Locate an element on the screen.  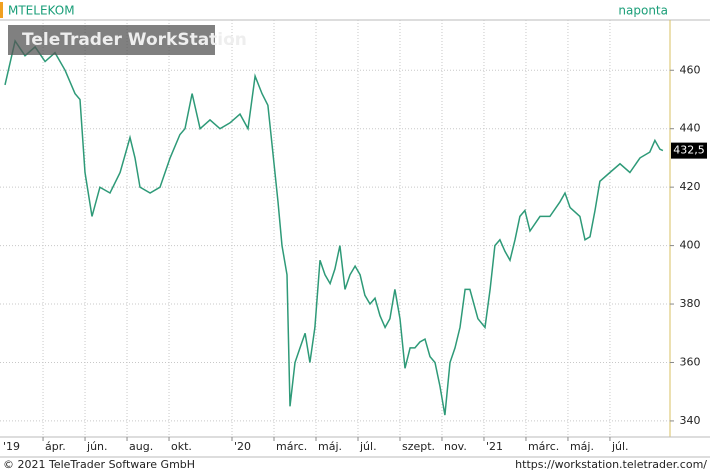
symbol-marker is located at coordinates (1, 10).